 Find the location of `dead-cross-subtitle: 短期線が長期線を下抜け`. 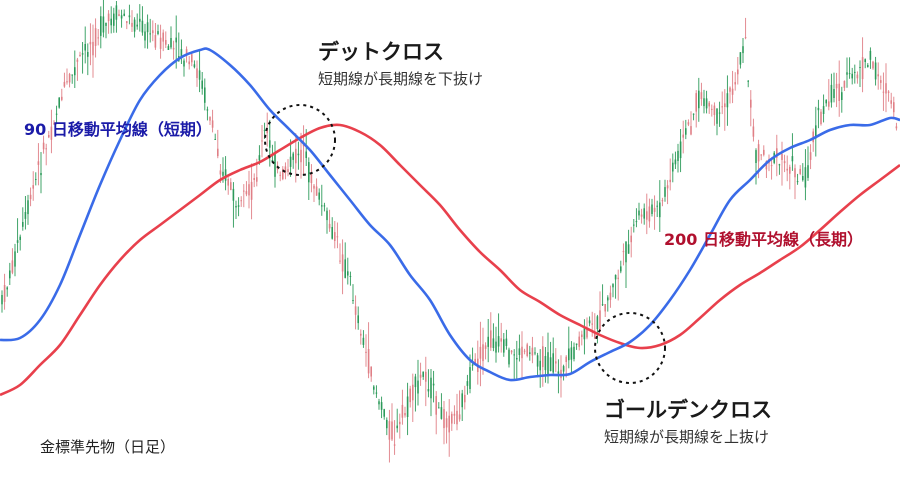

dead-cross-subtitle: 短期線が長期線を下抜け is located at coordinates (401, 79).